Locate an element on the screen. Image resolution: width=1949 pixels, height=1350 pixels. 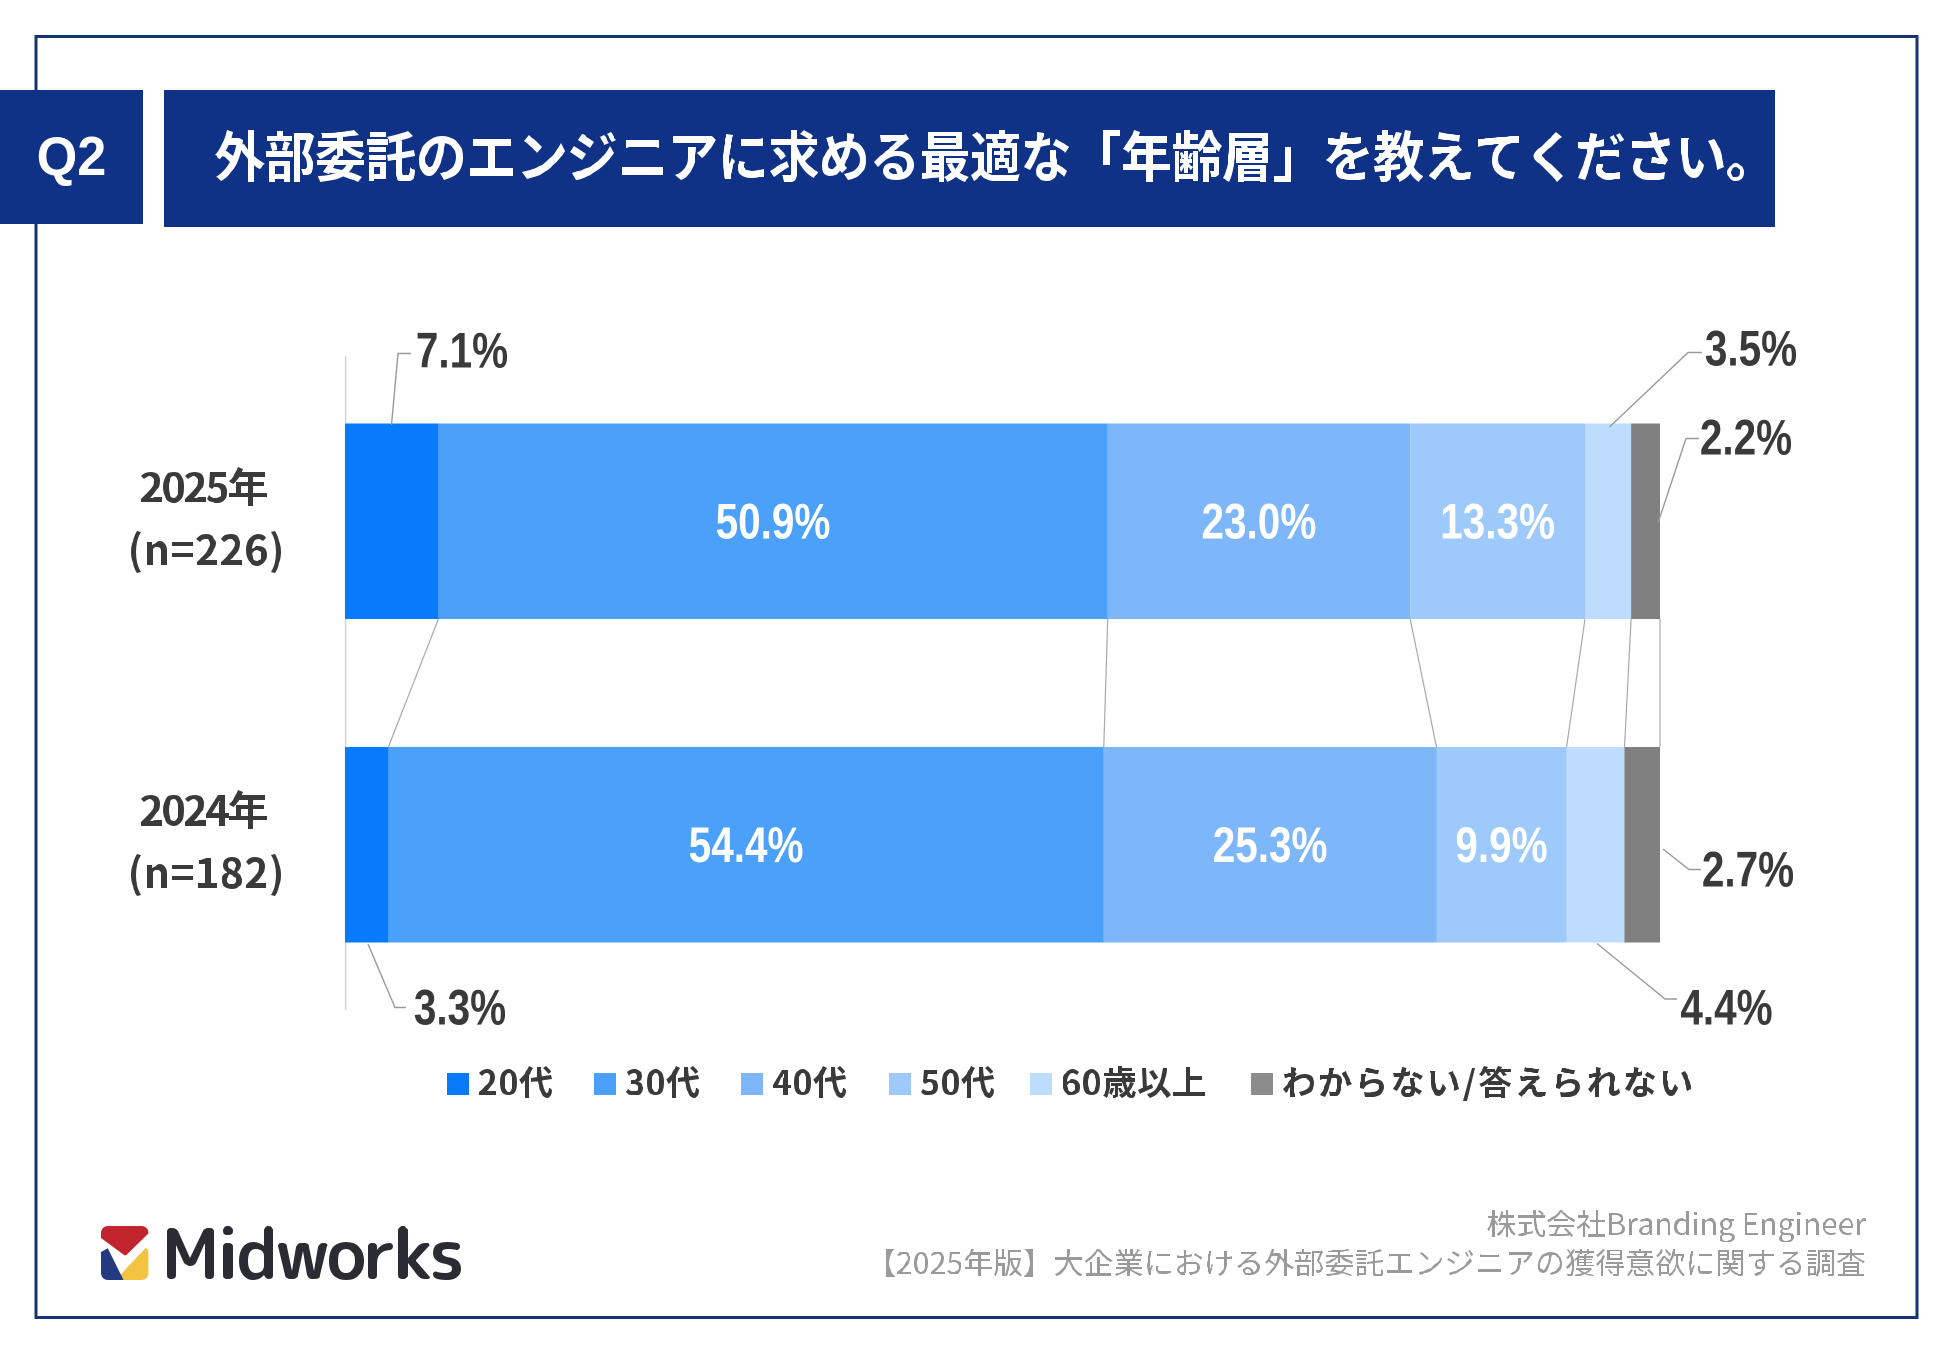
svg-text: Q2 is located at coordinates (72, 157).